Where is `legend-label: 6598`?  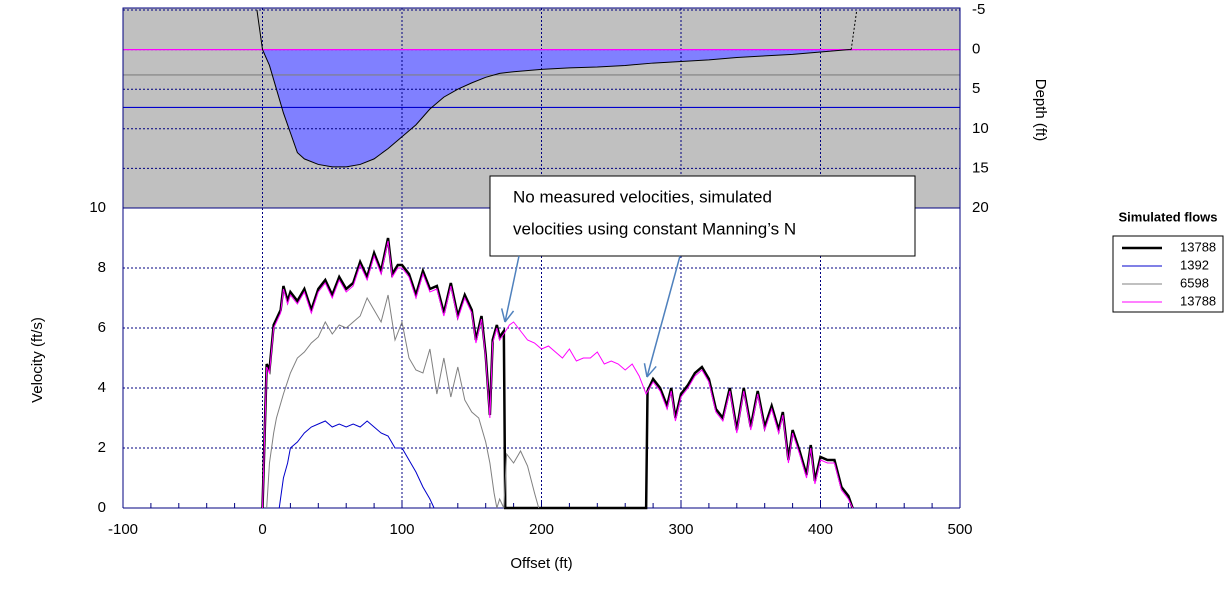 legend-label: 6598 is located at coordinates (1194, 282).